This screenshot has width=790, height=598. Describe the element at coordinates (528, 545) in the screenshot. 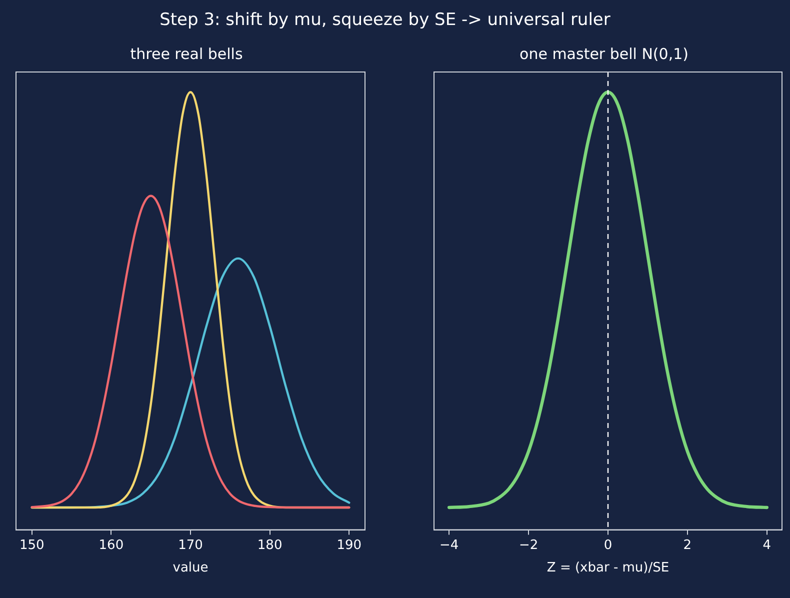

I see `x-tick-label: −2` at that location.